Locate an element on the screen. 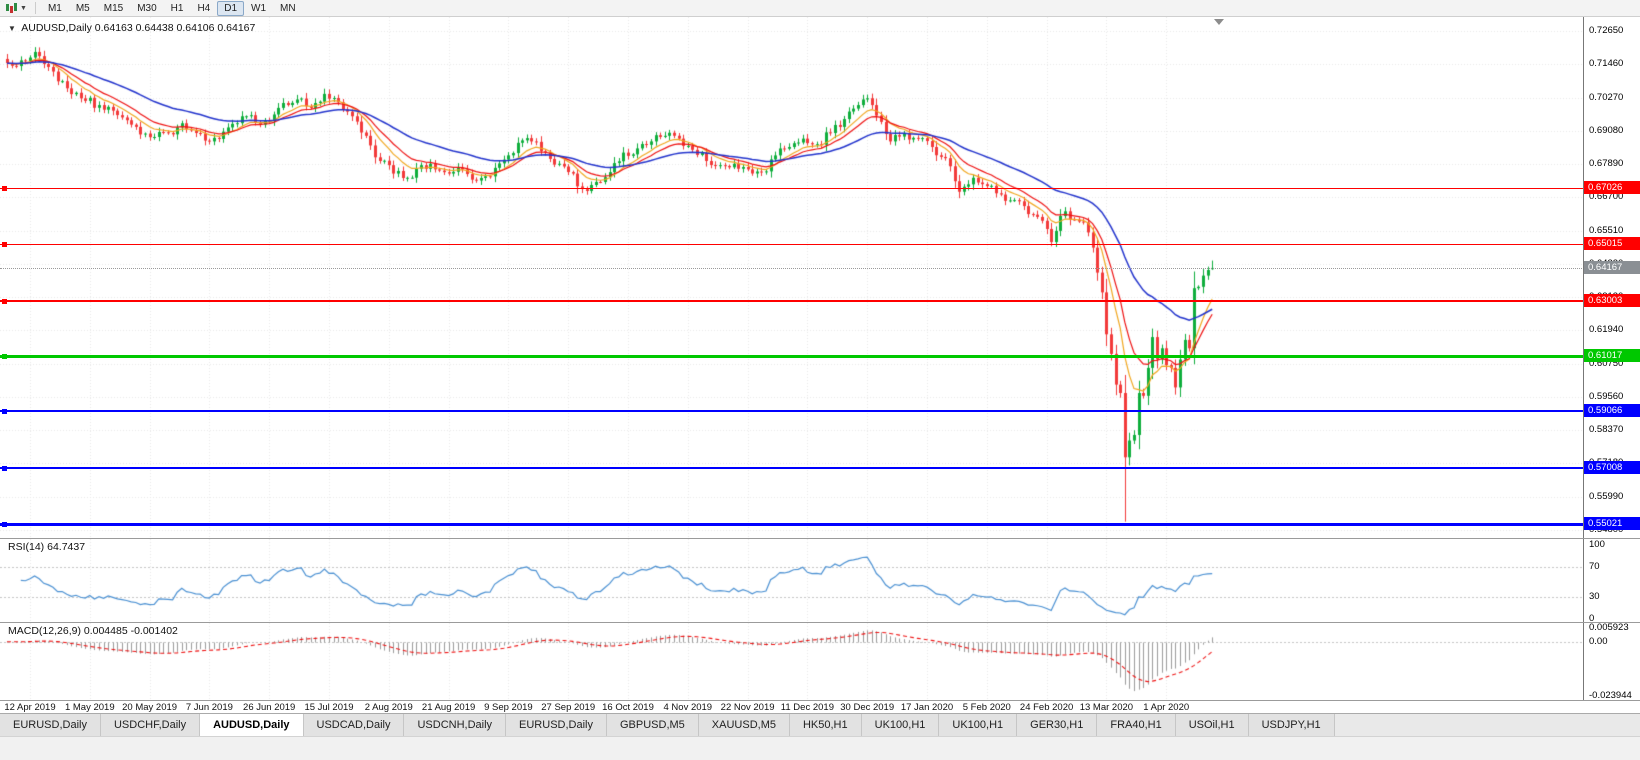 This screenshot has width=1640, height=760. horizontal-line-0.61017 is located at coordinates (792, 356).